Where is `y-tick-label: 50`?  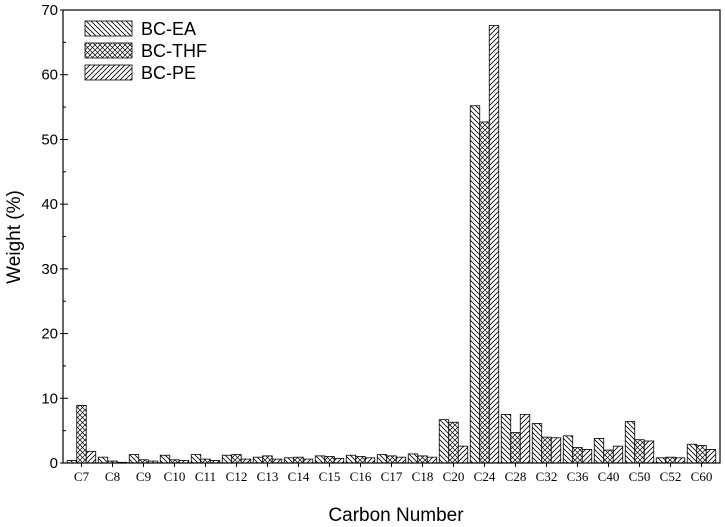 y-tick-label: 50 is located at coordinates (49, 139).